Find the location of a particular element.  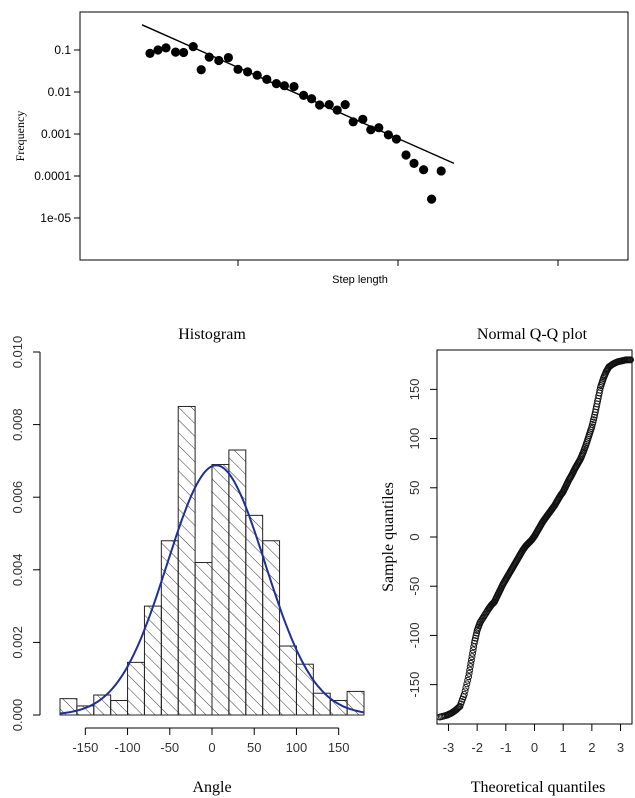

y-axis-label: Frequency is located at coordinates (20, 136).